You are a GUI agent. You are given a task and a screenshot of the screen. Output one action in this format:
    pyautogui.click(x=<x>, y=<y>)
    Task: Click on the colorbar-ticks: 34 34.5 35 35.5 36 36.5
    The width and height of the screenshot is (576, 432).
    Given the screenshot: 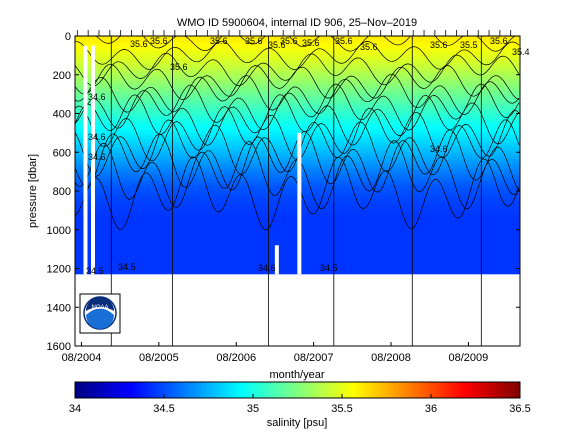 What is the action you would take?
    pyautogui.click(x=300, y=404)
    